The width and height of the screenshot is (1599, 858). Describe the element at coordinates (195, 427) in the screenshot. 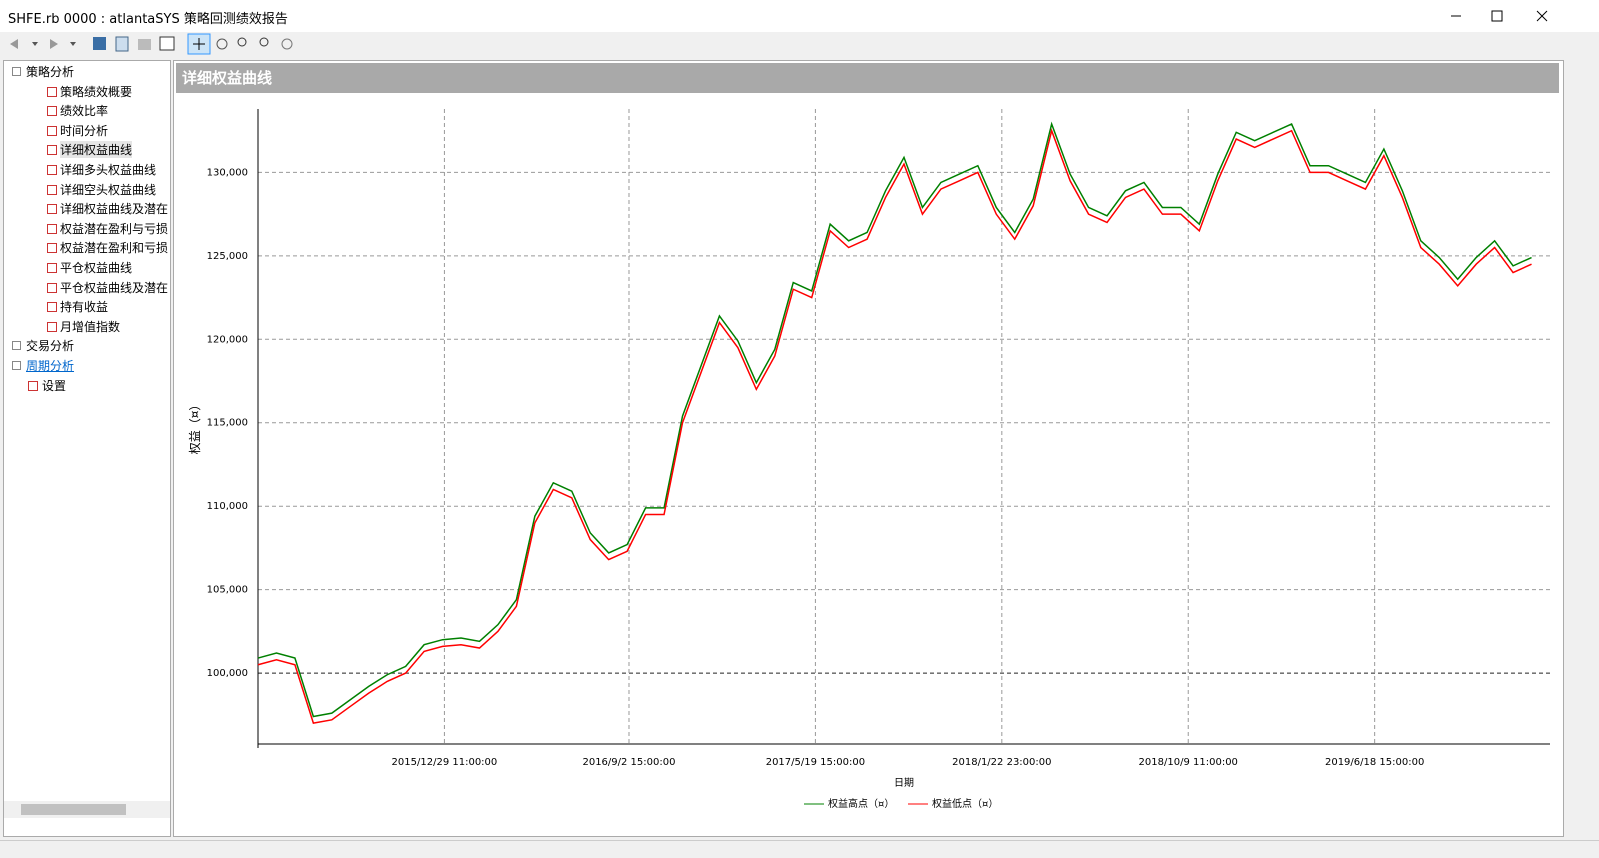

I see `y-axis-label: 权益（¤）` at that location.